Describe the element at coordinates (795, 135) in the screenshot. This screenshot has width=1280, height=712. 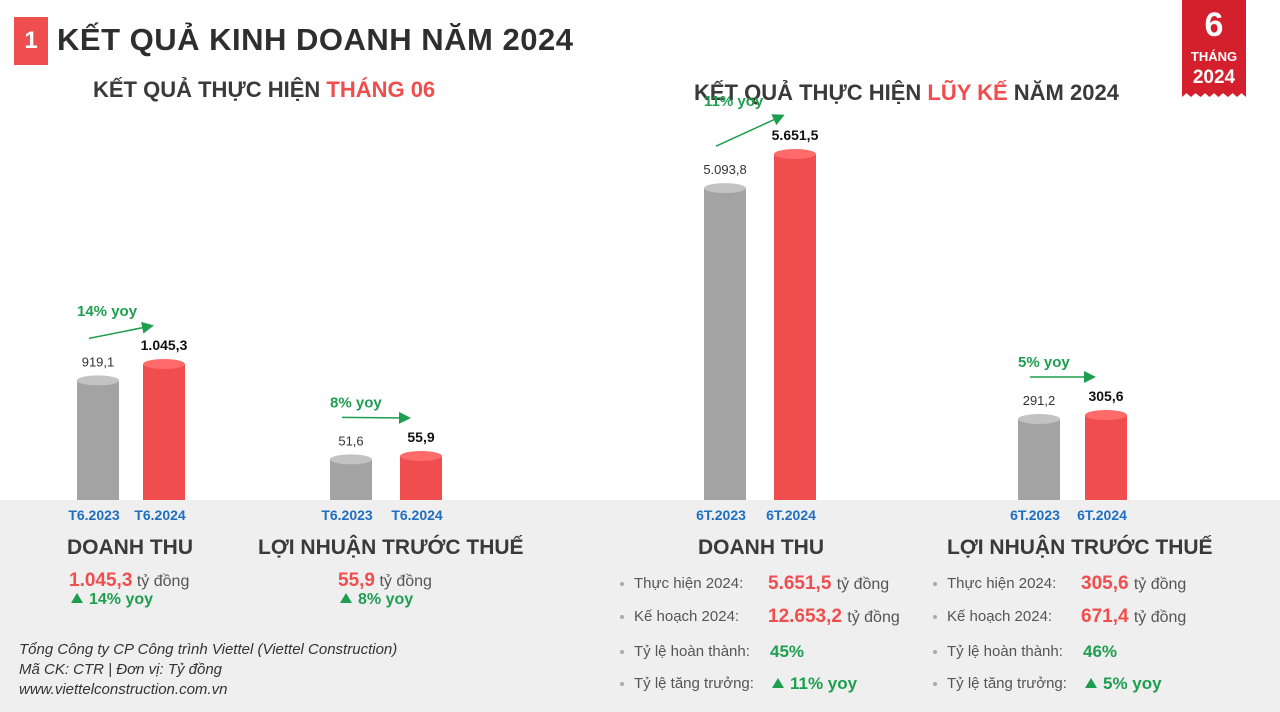
I see `data-label: 5.651,5` at that location.